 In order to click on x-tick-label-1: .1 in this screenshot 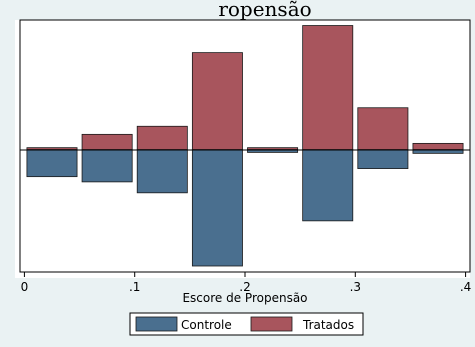, I will do `click(134, 287)`.